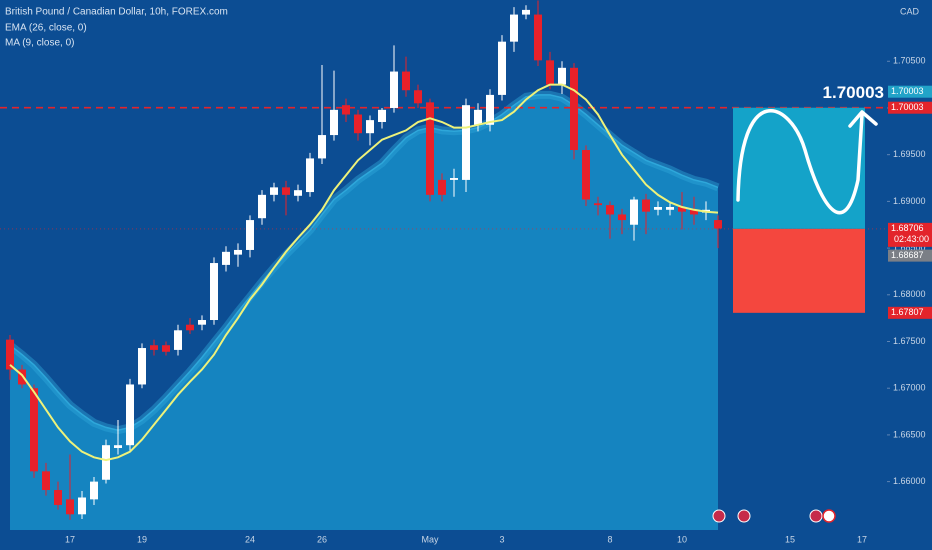 This screenshot has width=932, height=550. I want to click on event-flags, so click(774, 516).